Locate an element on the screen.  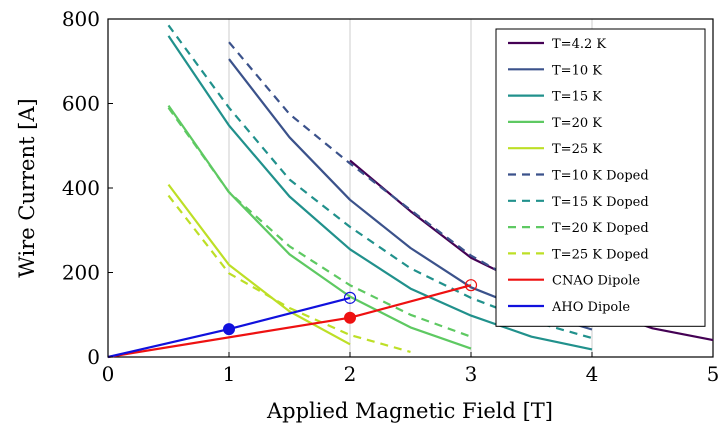
series-line-t-25-k is located at coordinates (259, 264).